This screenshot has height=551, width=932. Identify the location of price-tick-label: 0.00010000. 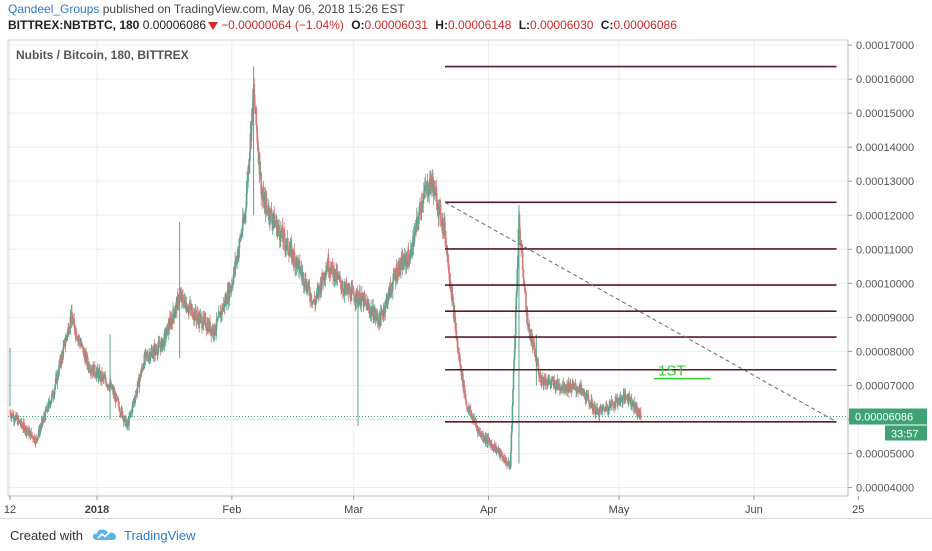
(885, 284).